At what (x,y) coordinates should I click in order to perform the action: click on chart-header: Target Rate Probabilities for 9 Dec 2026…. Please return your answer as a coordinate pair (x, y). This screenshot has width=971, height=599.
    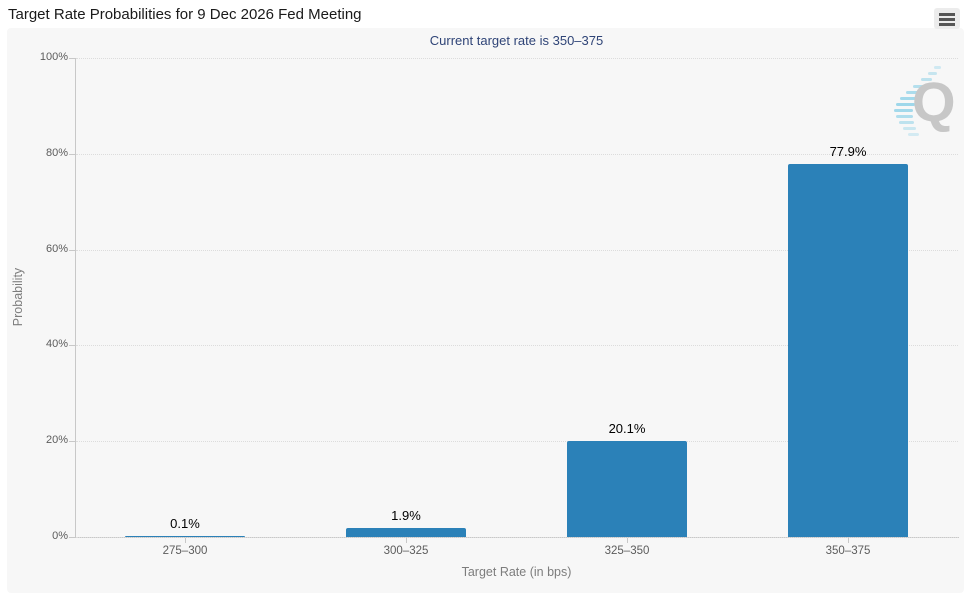
    Looking at the image, I should click on (485, 14).